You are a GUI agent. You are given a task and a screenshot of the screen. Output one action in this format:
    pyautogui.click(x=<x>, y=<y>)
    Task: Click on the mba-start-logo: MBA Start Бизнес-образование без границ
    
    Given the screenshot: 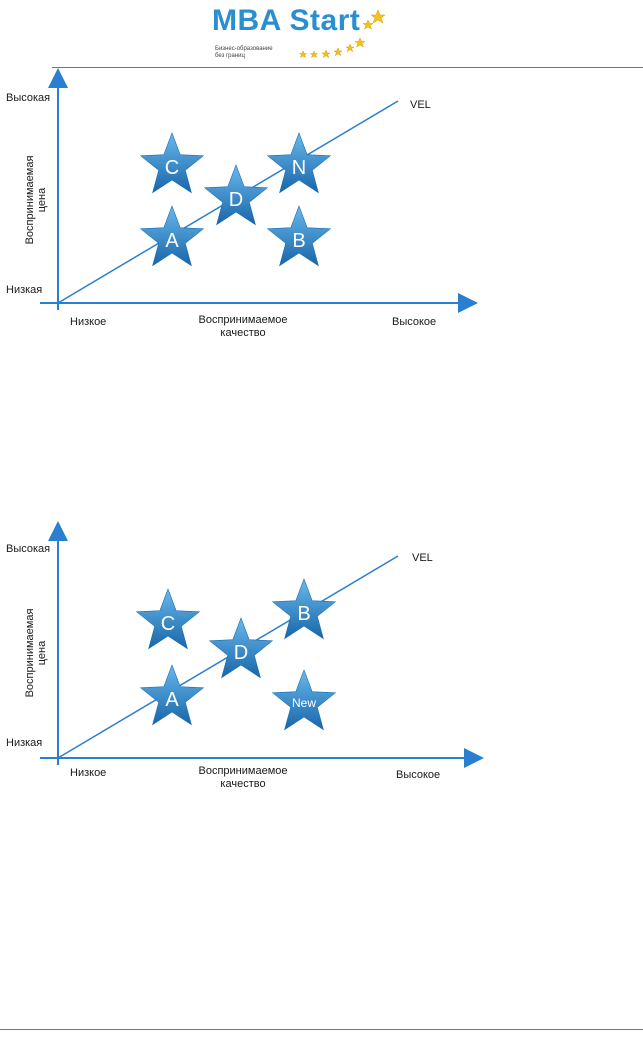 What is the action you would take?
    pyautogui.click(x=304, y=34)
    